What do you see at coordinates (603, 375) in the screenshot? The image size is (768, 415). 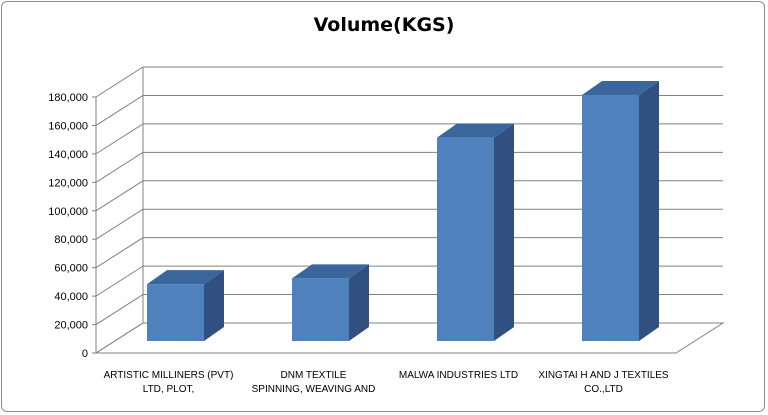 I see `x-category-label: XINGTAI H AND J TEXTILES` at bounding box center [603, 375].